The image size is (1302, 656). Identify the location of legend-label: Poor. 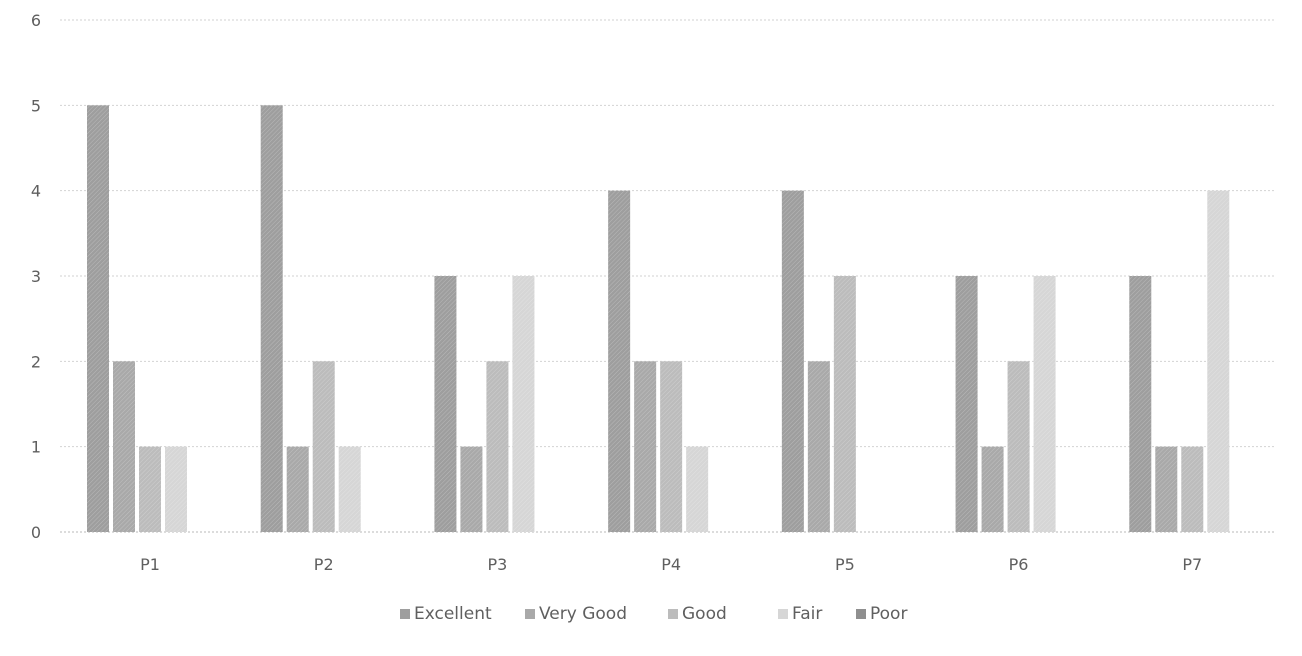
(888, 614).